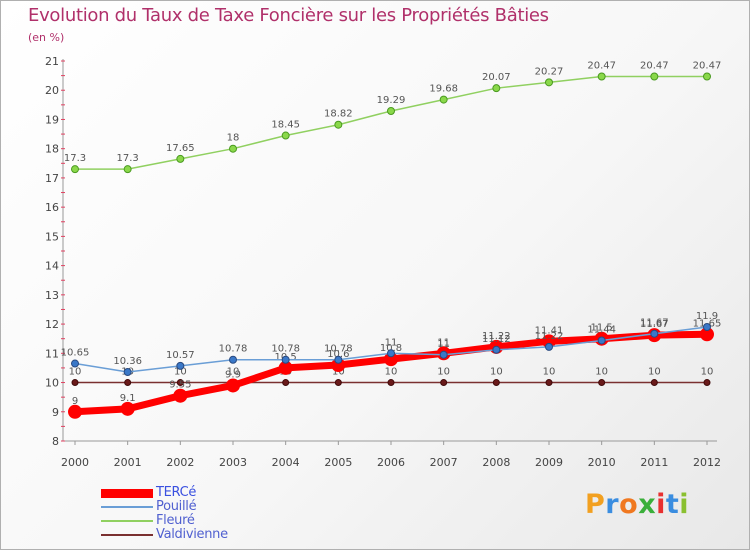 The image size is (750, 550). What do you see at coordinates (338, 114) in the screenshot?
I see `data-label: 18.82` at bounding box center [338, 114].